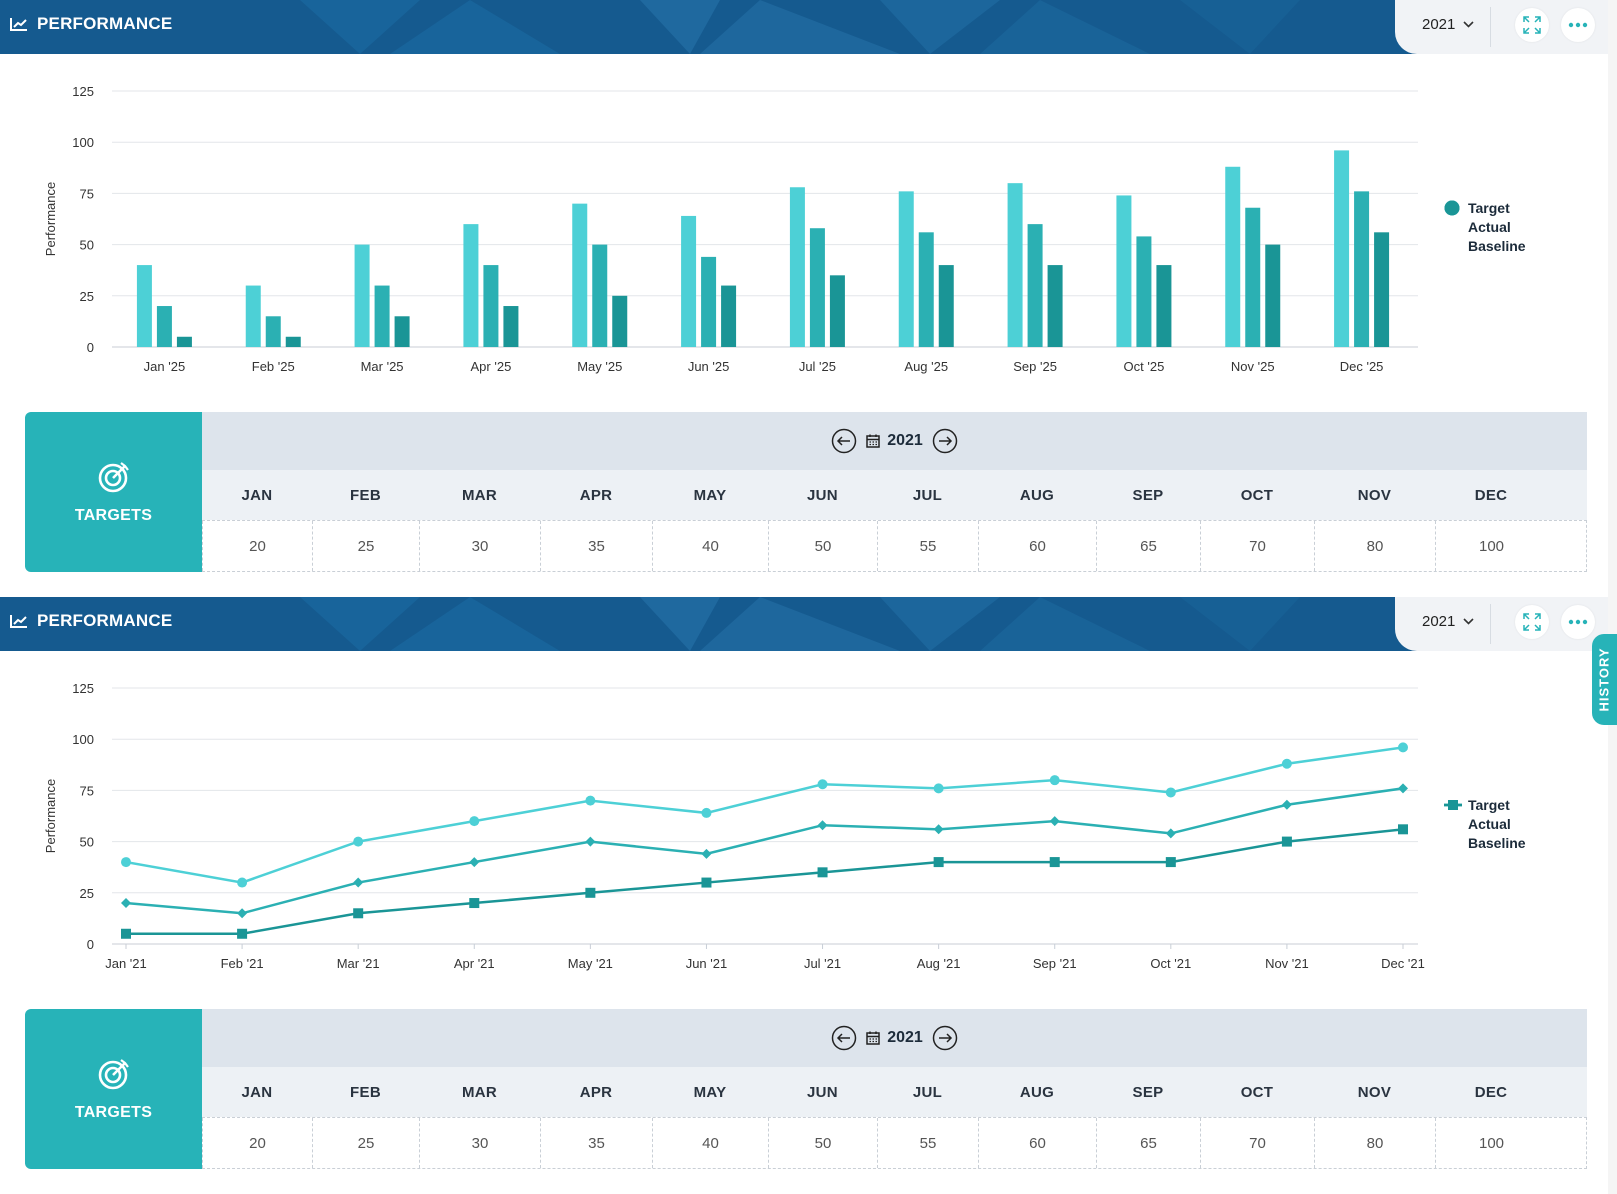 The image size is (1617, 1194). What do you see at coordinates (596, 1143) in the screenshot?
I see `target-value-apr: 35` at bounding box center [596, 1143].